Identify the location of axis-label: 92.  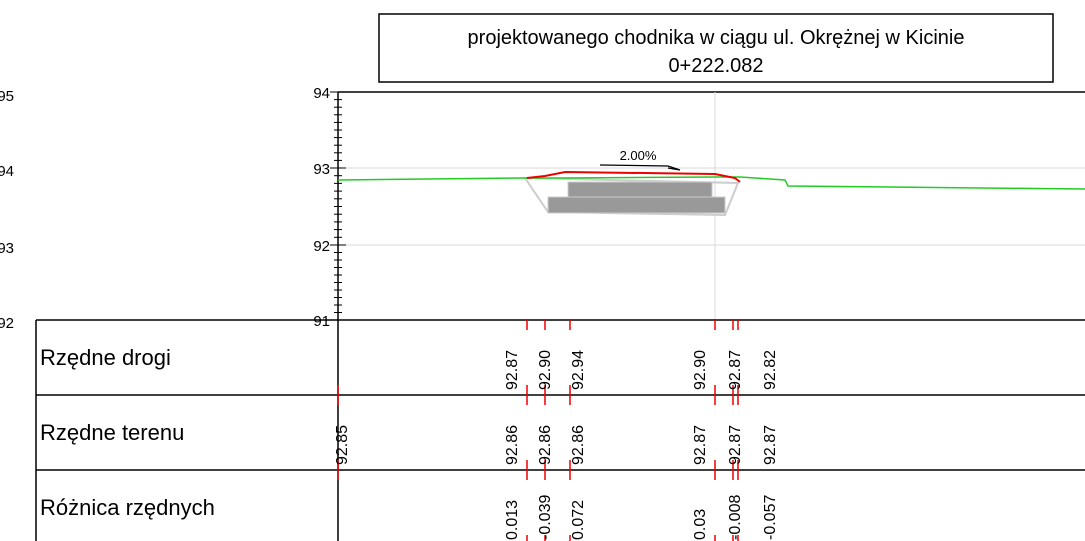
(321, 246).